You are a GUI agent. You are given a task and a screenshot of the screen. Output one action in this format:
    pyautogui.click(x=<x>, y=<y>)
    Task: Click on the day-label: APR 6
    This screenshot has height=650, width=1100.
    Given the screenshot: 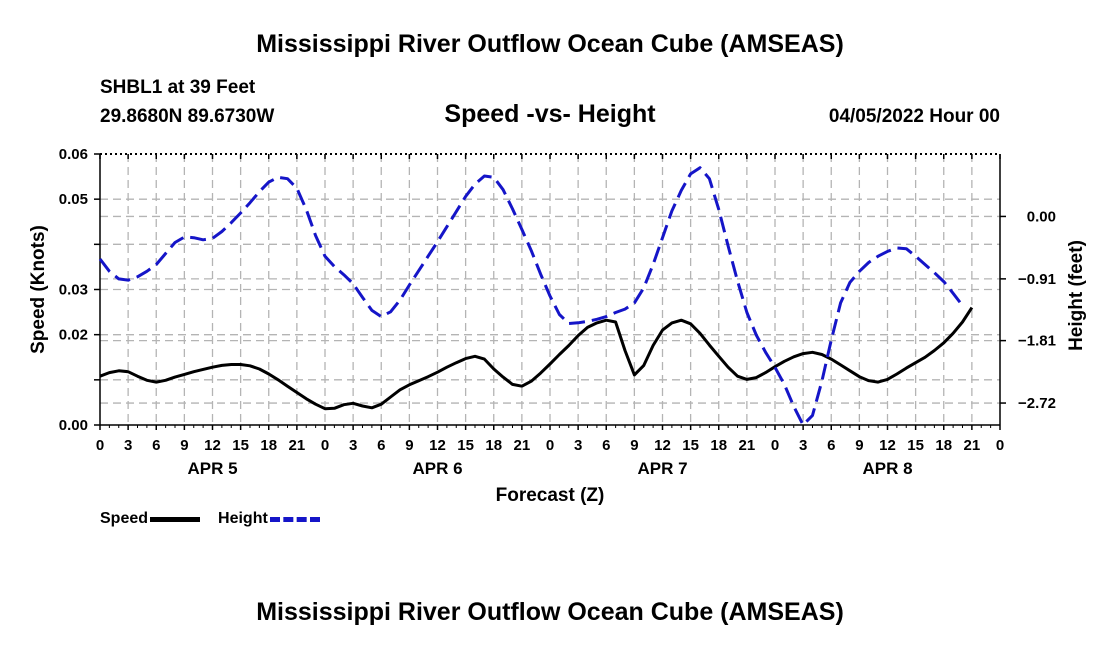 What is the action you would take?
    pyautogui.click(x=437, y=468)
    